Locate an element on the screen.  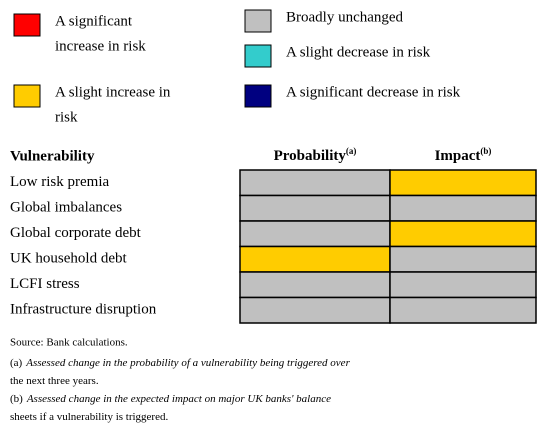
legend-label: A significant decrease in risk is located at coordinates (373, 92).